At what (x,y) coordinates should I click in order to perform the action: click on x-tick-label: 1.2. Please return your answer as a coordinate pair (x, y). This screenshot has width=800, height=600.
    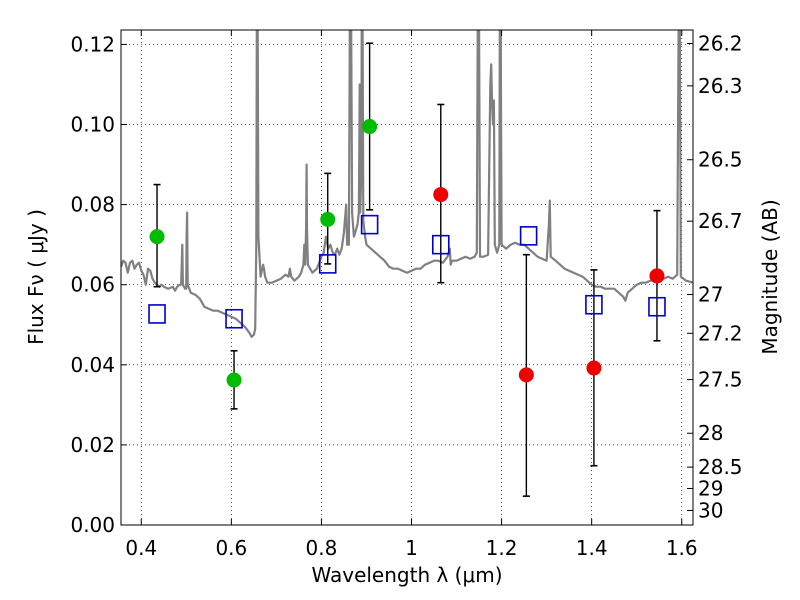
    Looking at the image, I should click on (502, 548).